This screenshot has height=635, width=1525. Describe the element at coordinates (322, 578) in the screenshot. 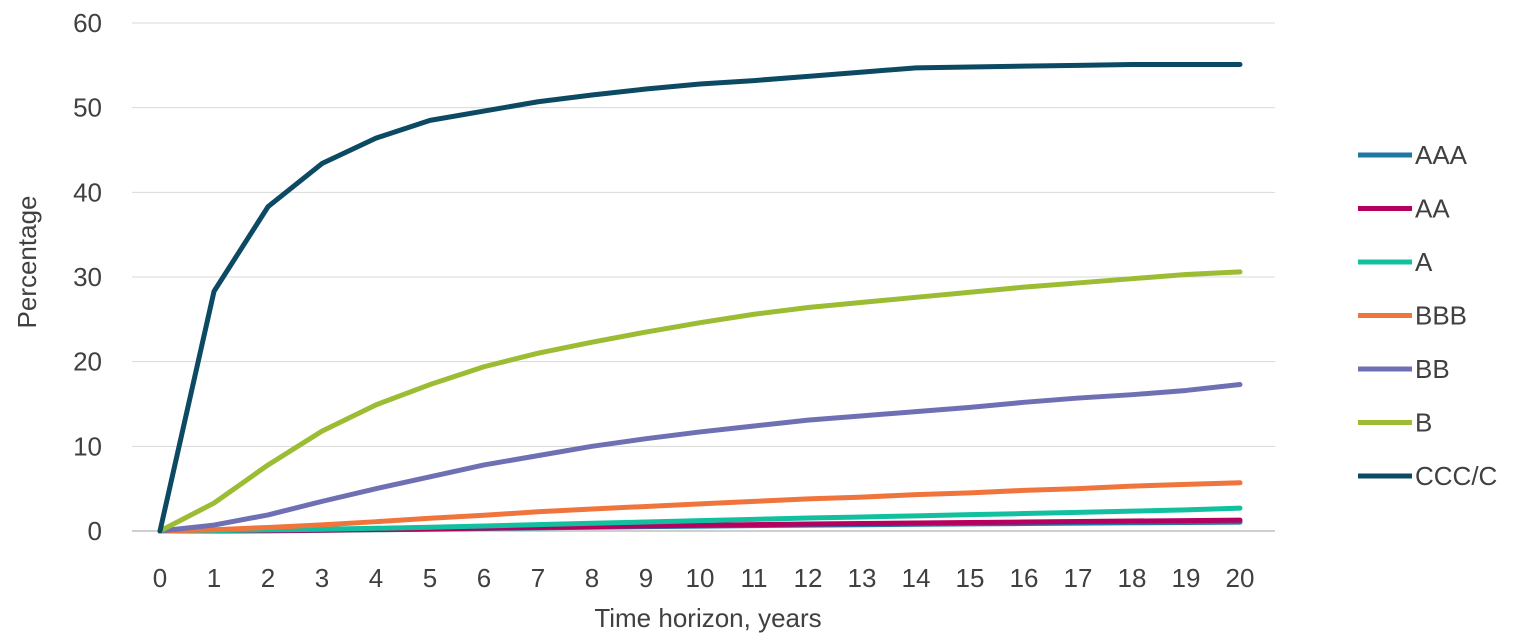

I see `x-tick-label: 3` at that location.